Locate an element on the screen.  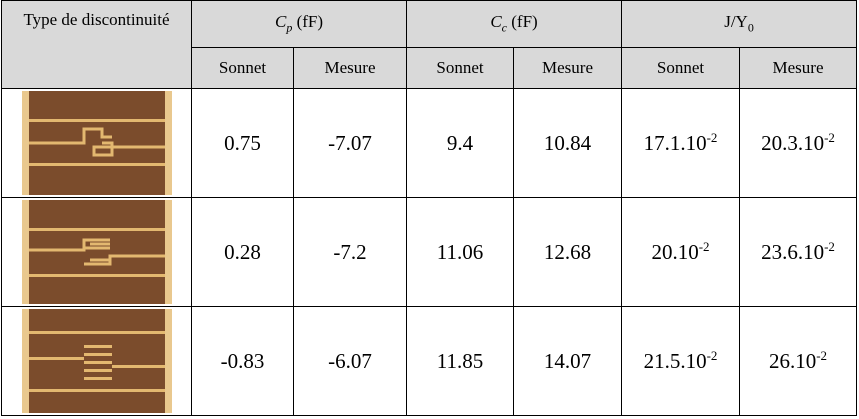
base: 21.5.10 is located at coordinates (675, 361).